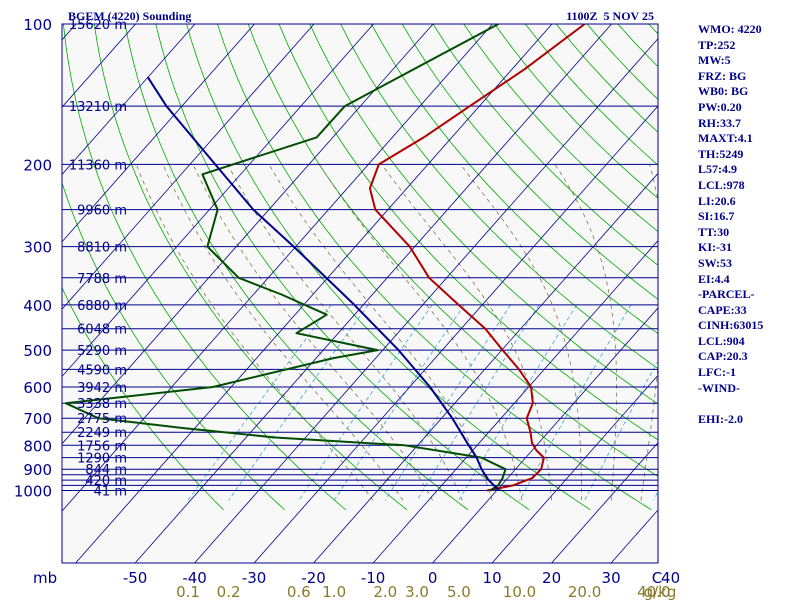 Image resolution: width=800 pixels, height=600 pixels. I want to click on height-label: 9960 m, so click(102, 211).